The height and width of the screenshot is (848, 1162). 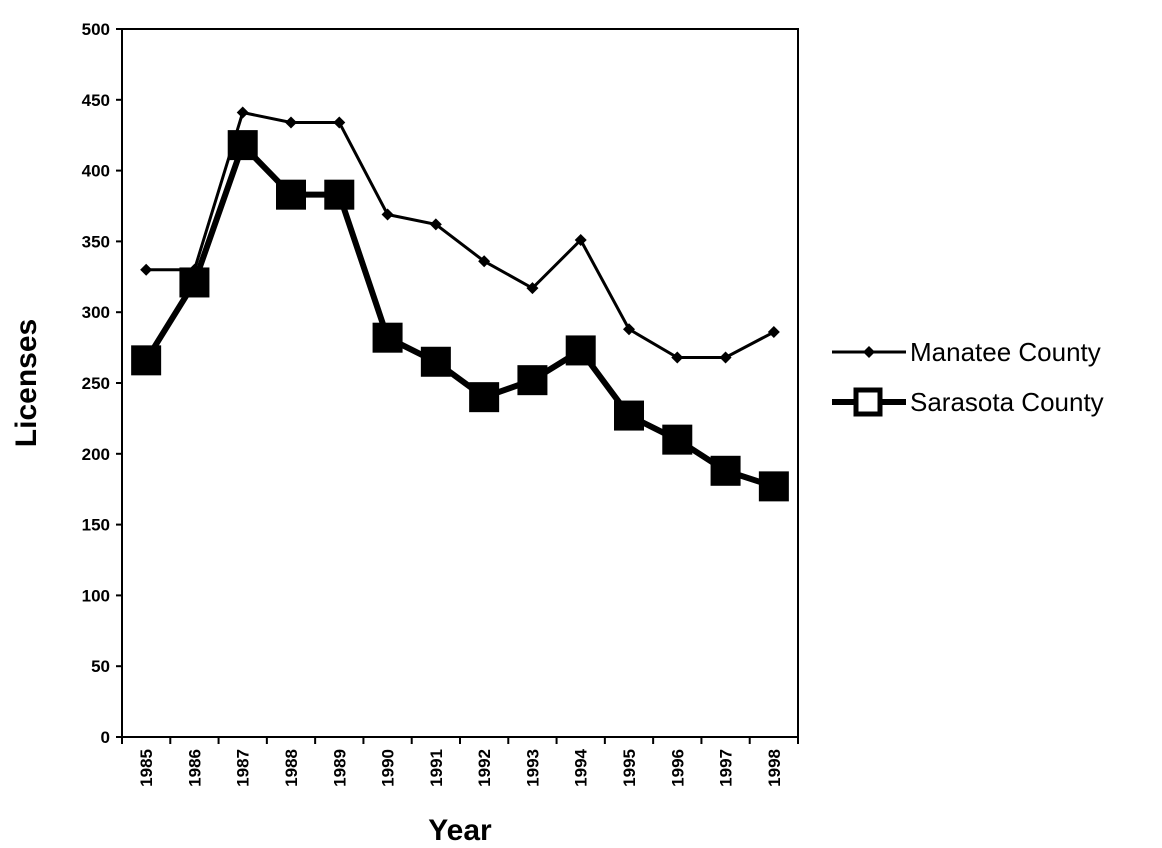 I want to click on x-tick-label: 1997, so click(x=726, y=768).